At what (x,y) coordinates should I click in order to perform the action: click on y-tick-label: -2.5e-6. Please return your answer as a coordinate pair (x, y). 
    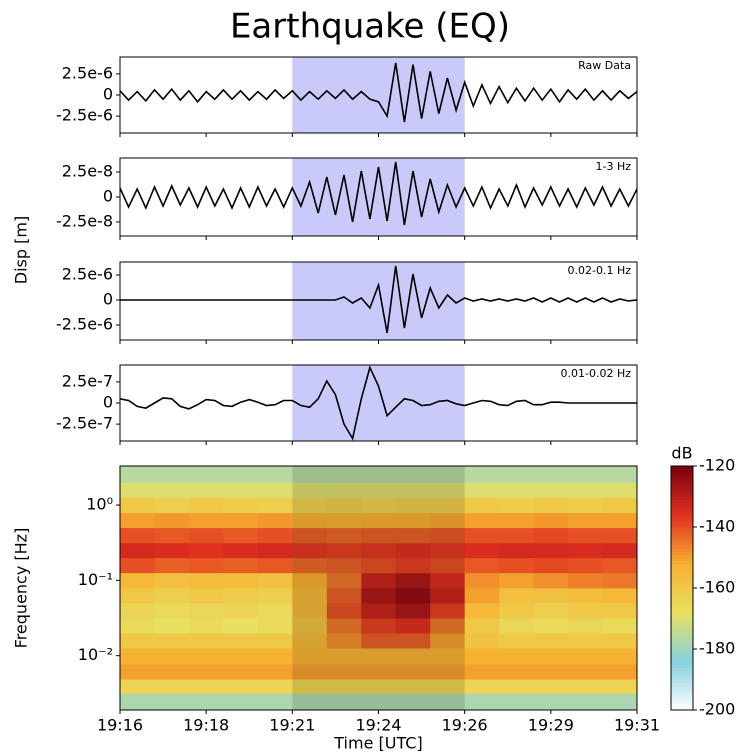
    Looking at the image, I should click on (84, 115).